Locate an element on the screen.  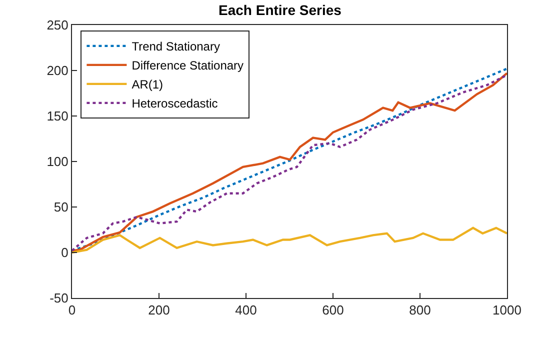
y-tick-label: 200 is located at coordinates (57, 70).